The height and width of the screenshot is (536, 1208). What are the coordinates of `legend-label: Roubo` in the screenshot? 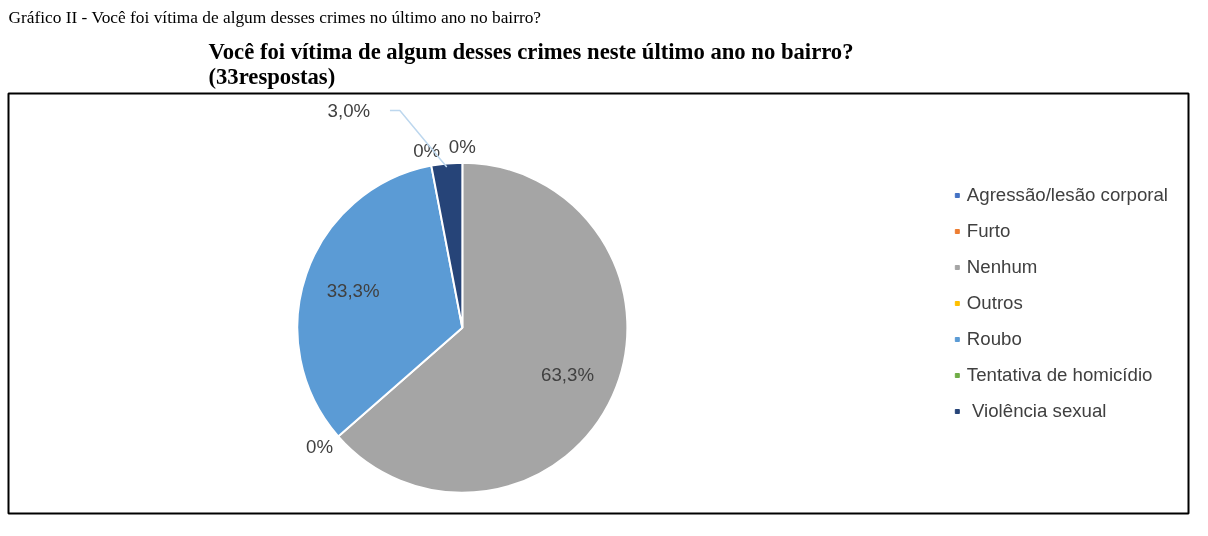 It's located at (994, 339).